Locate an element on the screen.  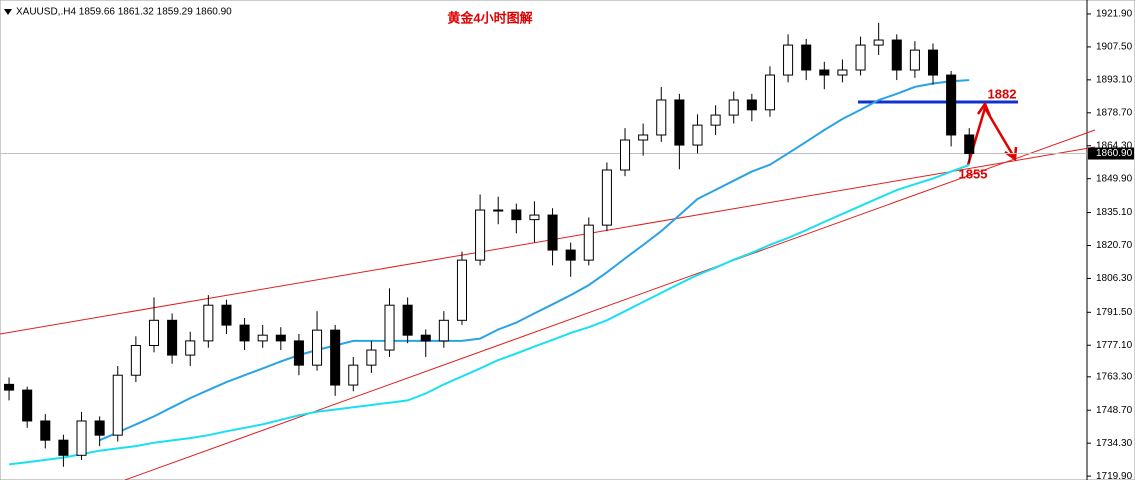
current-price-label: 1860.90 is located at coordinates (1114, 153).